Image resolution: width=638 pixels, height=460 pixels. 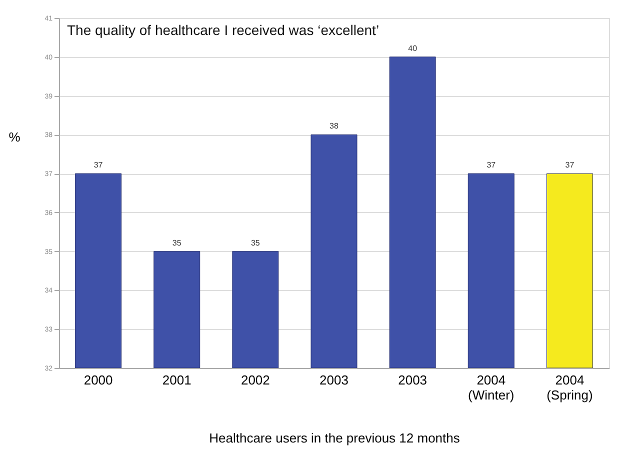 What do you see at coordinates (223, 30) in the screenshot?
I see `chart-title: The quality of healthcare I received was ‘excellent’` at bounding box center [223, 30].